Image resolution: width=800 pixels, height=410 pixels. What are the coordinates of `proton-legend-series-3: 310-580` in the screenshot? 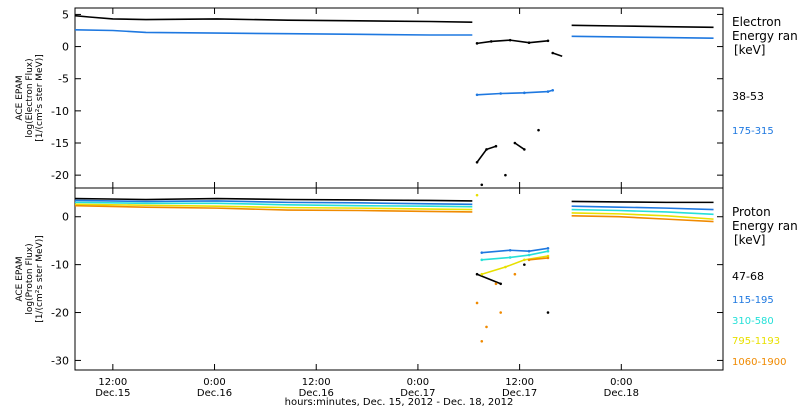 It's located at (753, 321).